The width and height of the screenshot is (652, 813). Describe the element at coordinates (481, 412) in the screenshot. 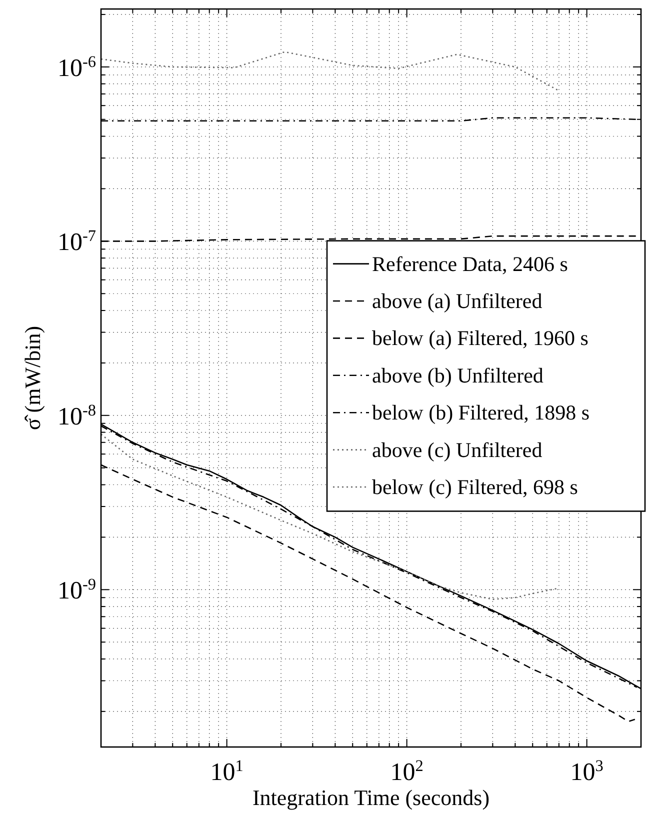

I see `legend-label: below (b) Filtered, 1898 s` at that location.